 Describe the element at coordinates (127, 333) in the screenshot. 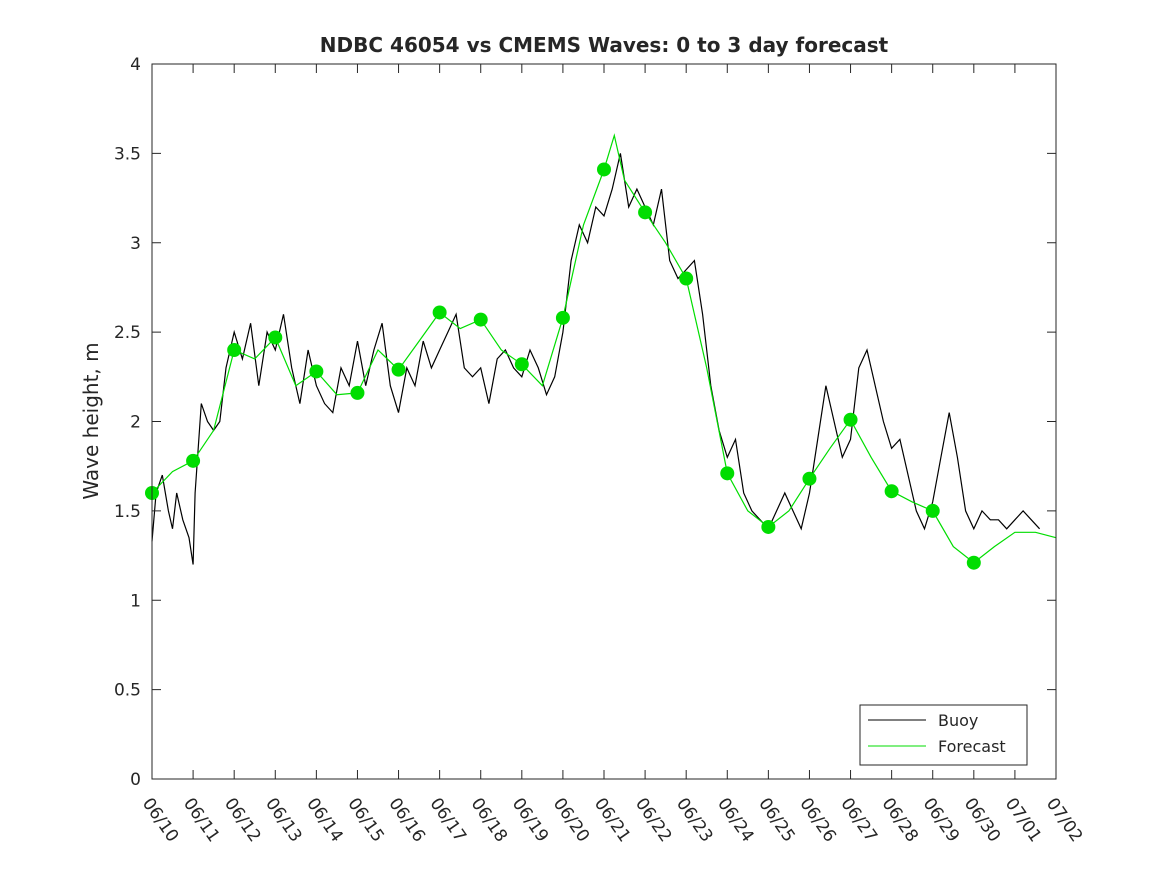

I see `y-tick-label: 2.5` at that location.